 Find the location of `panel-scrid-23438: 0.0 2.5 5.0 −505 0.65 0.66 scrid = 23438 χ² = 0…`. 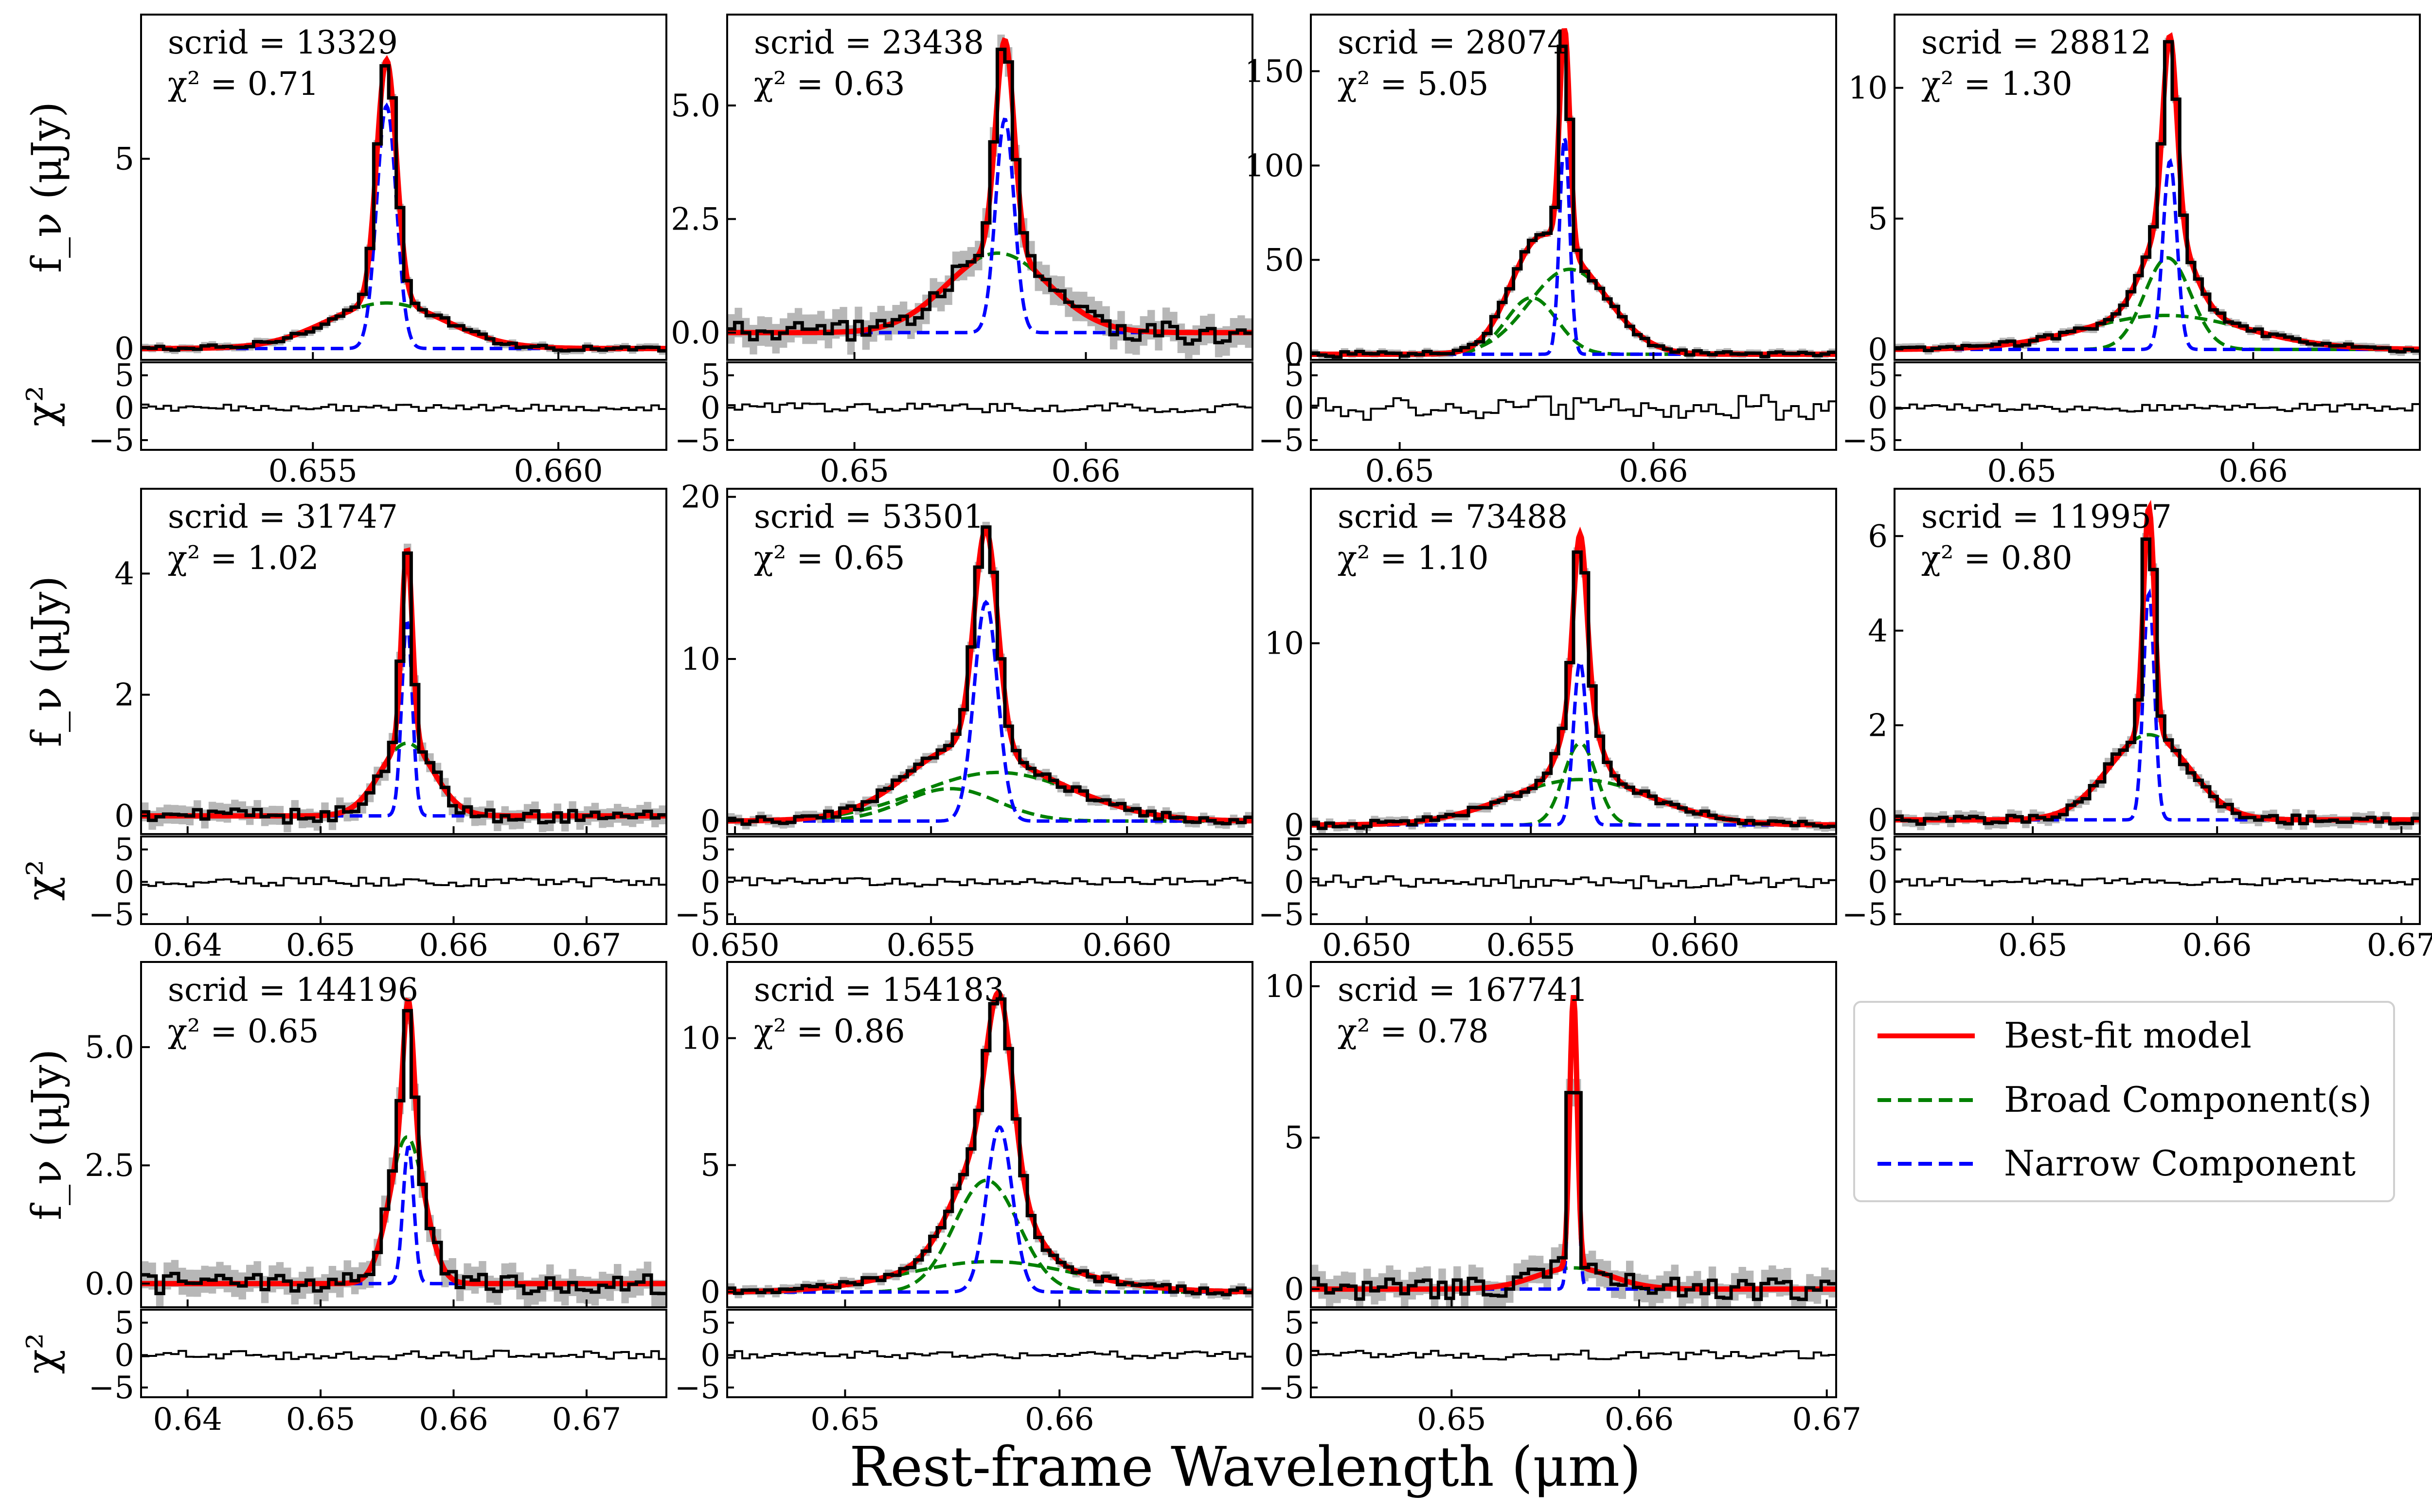

panel-scrid-23438: 0.0 2.5 5.0 −505 0.65 0.66 scrid = 23438 χ² = 0… is located at coordinates (962, 251).